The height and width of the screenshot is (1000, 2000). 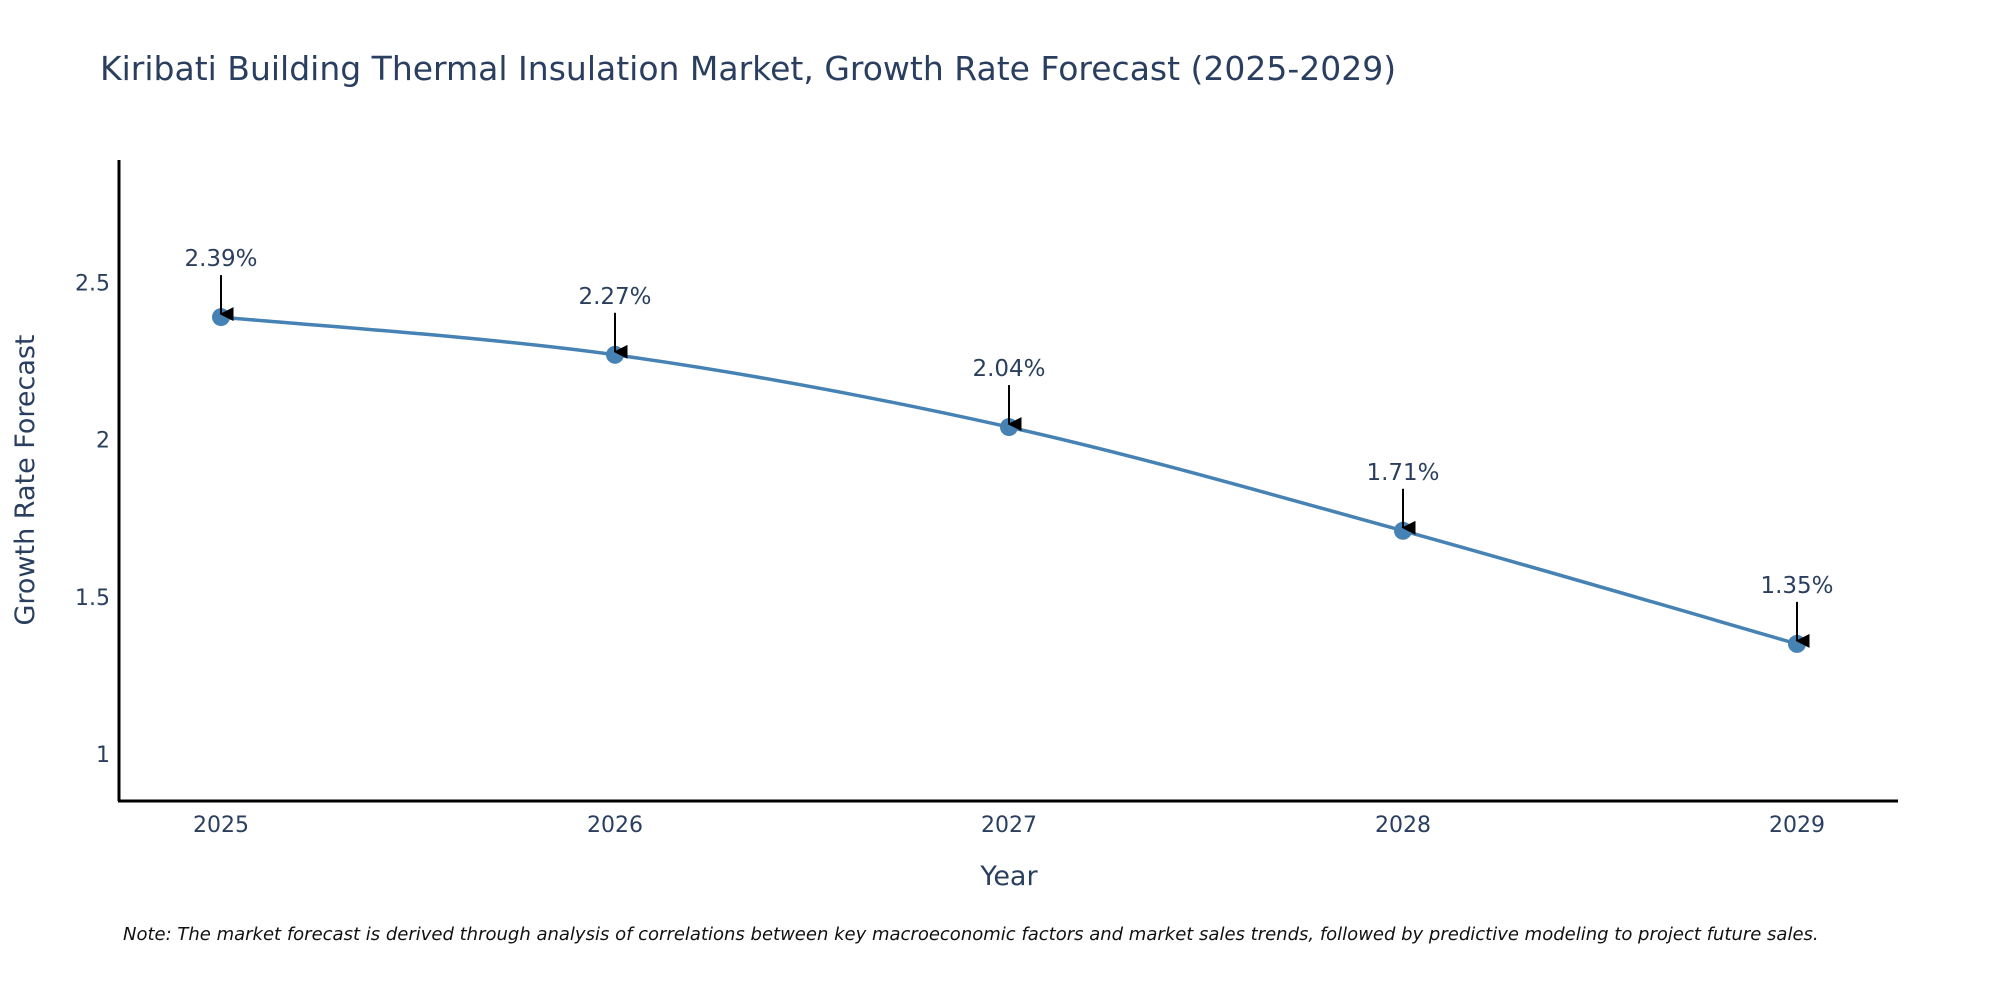 I want to click on x-tick-label: 2027, so click(x=1009, y=825).